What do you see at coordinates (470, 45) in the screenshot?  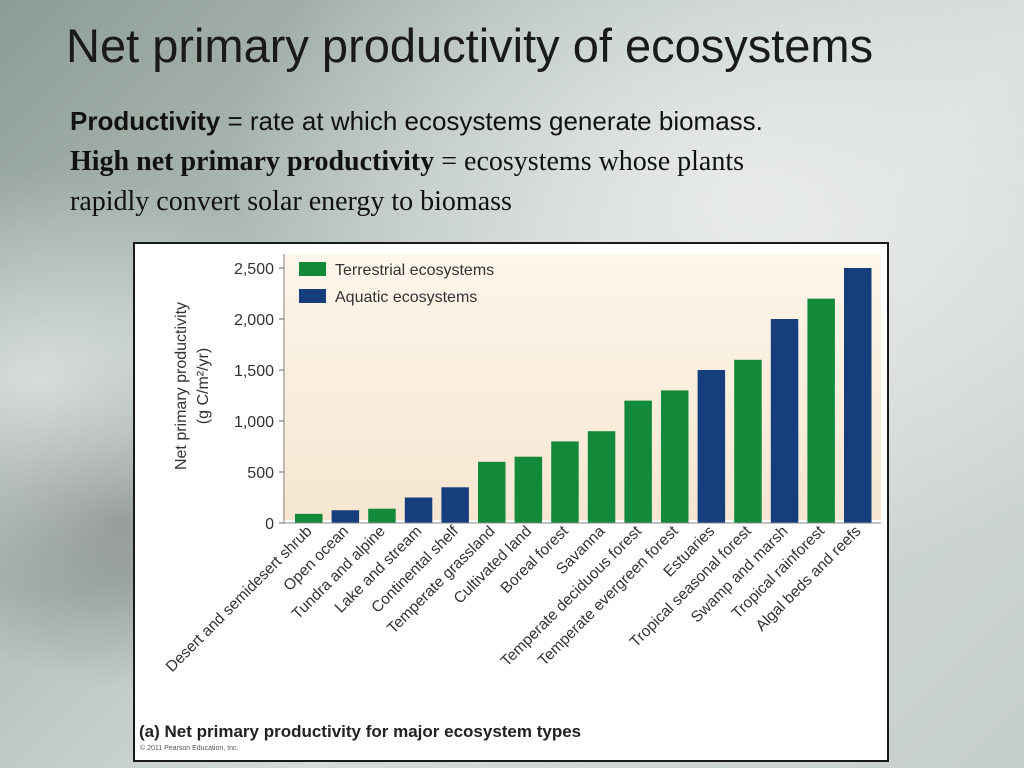 I see `slide-title: Net primary productivity of ecosystems` at bounding box center [470, 45].